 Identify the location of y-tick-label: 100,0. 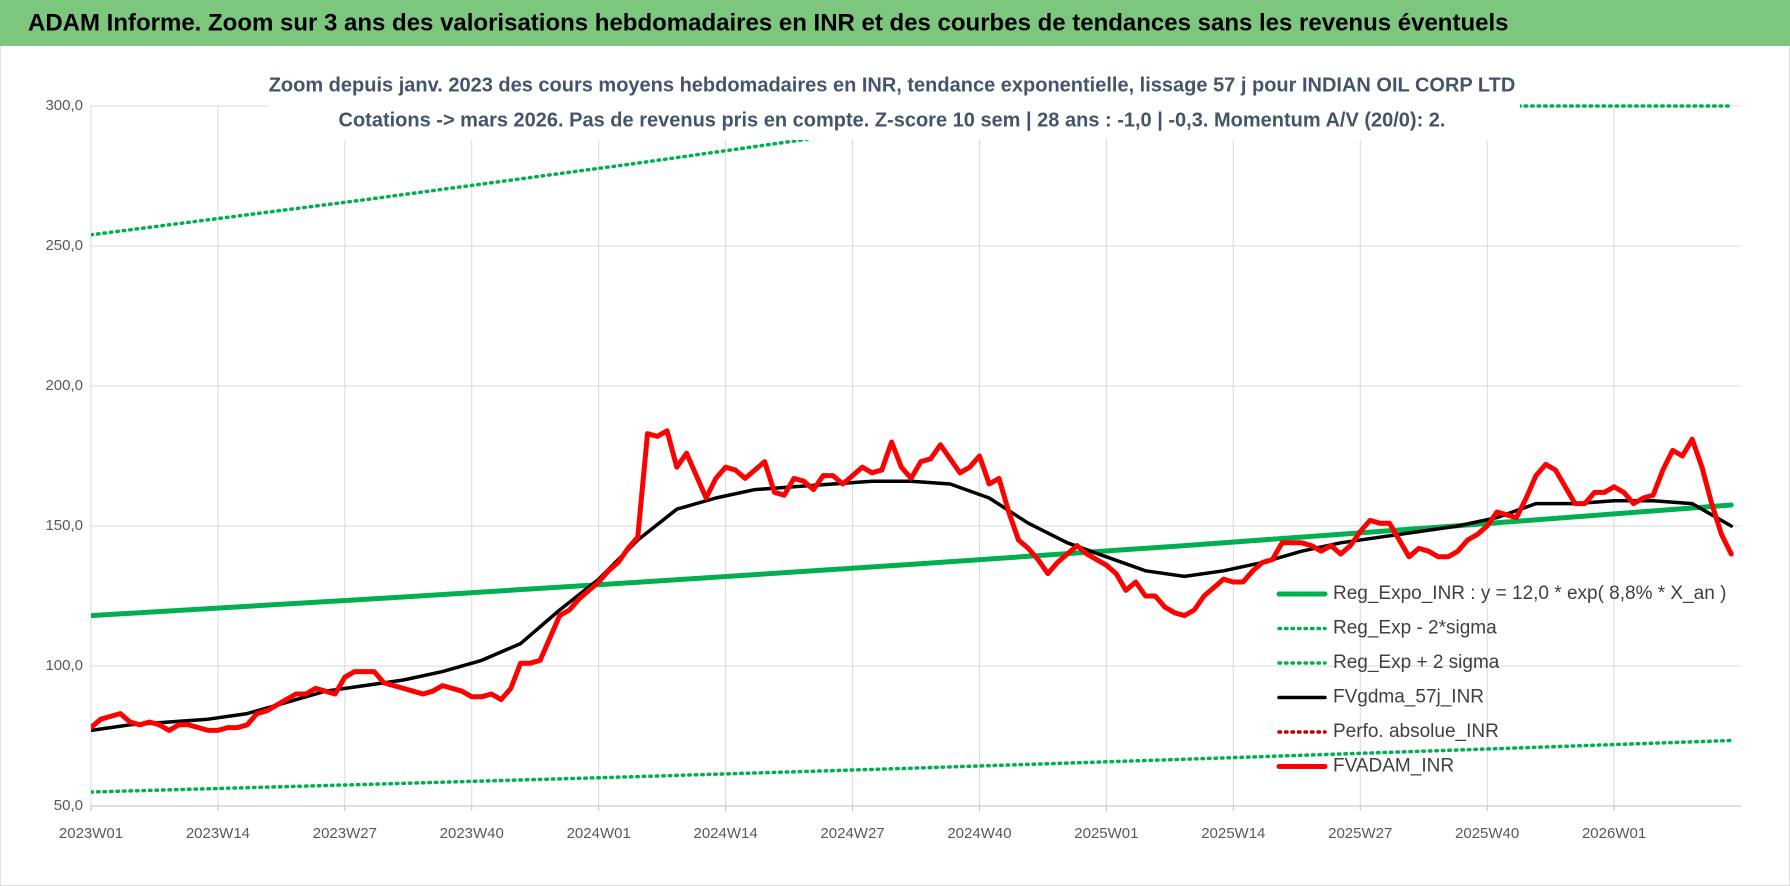
(64, 665).